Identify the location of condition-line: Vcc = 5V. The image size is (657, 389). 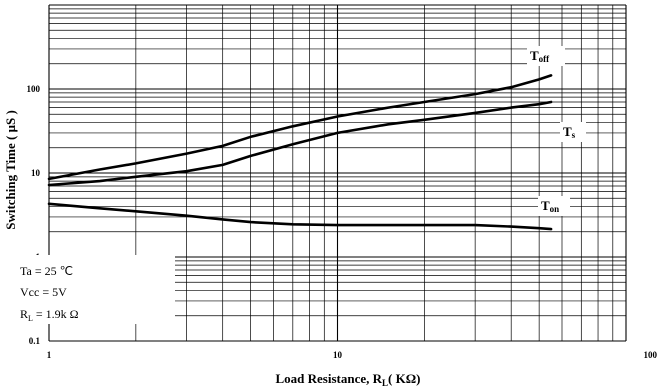
(43, 292).